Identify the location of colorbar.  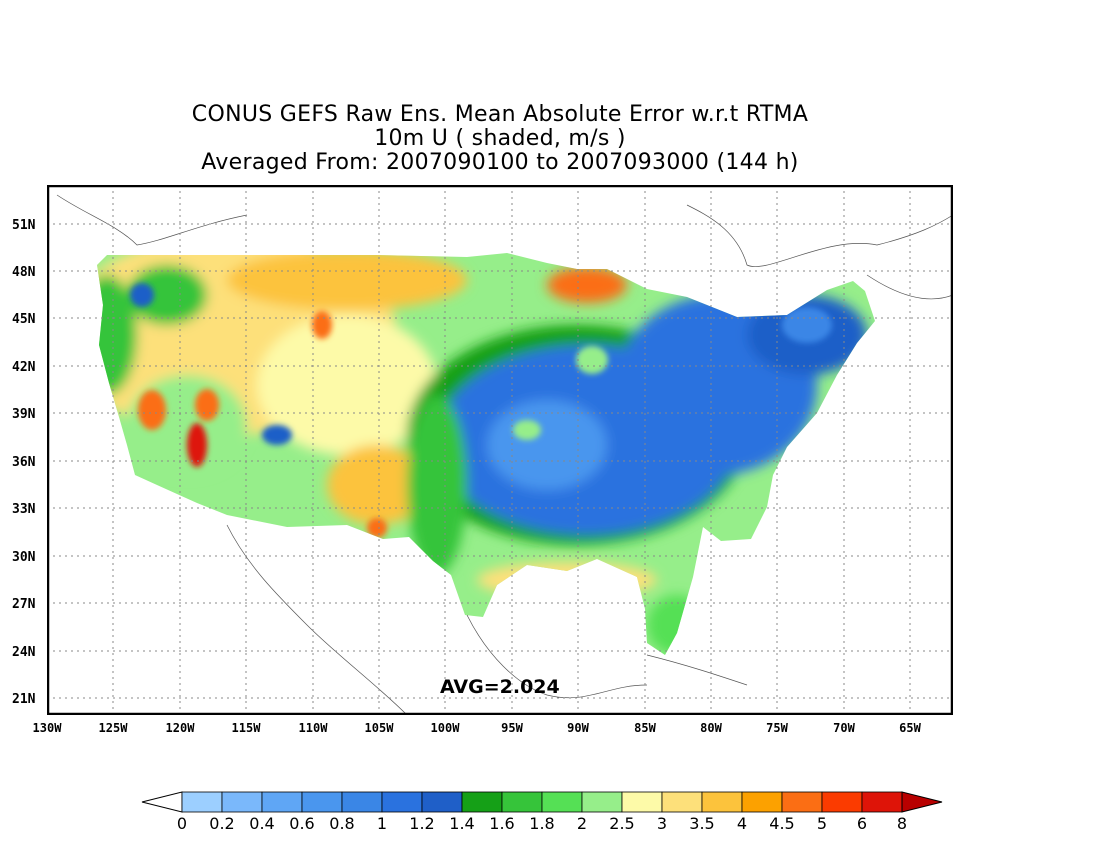
(542, 802).